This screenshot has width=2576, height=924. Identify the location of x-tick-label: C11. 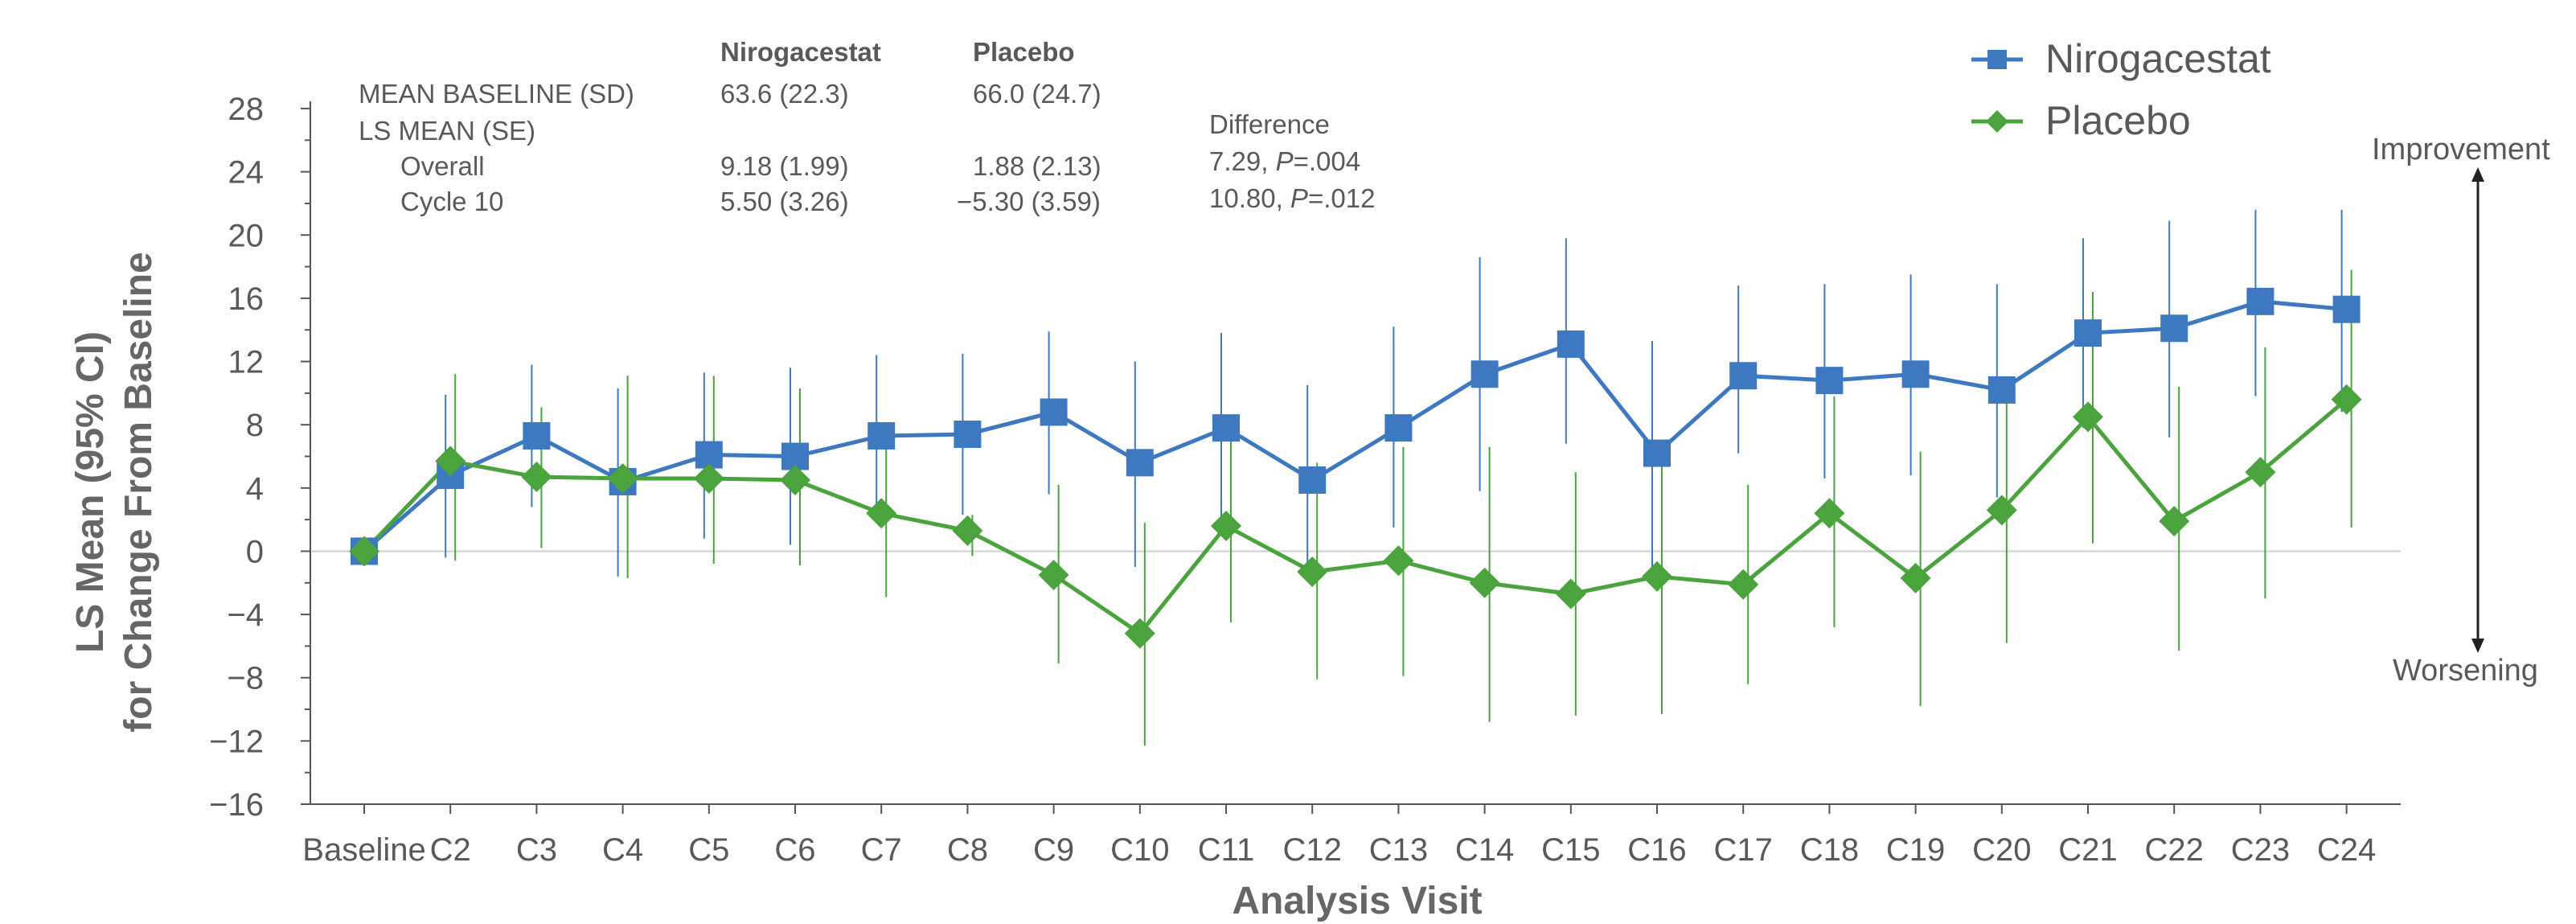
(1226, 850).